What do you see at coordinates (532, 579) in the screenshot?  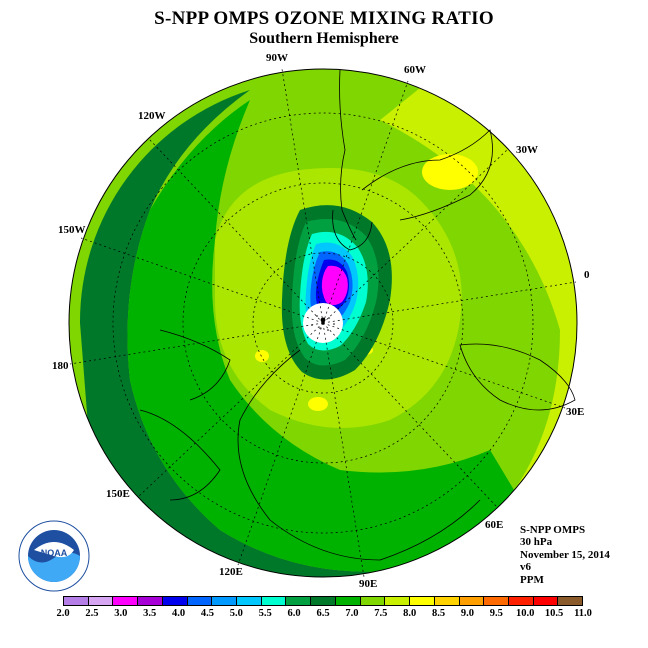 I see `units-text: PPM` at bounding box center [532, 579].